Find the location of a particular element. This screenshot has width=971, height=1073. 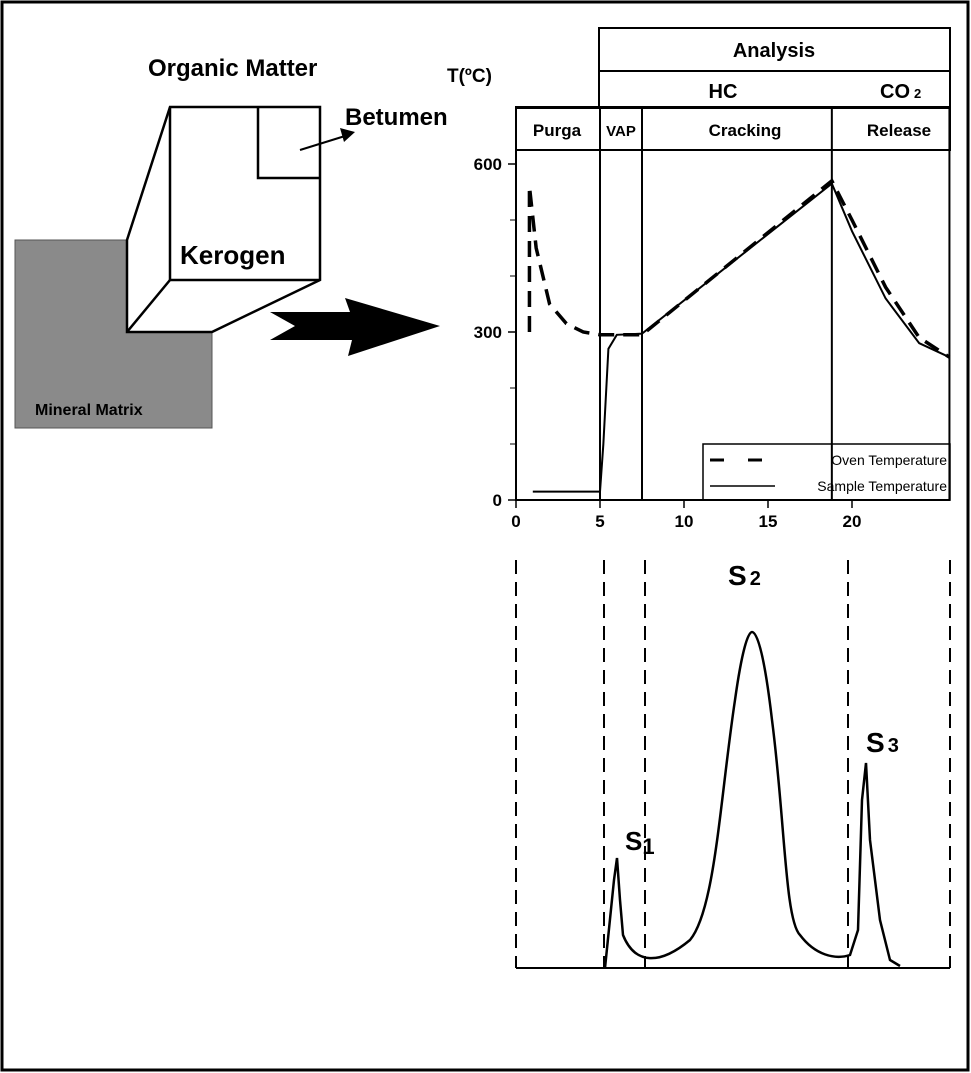

big-arrow is located at coordinates (355, 327).